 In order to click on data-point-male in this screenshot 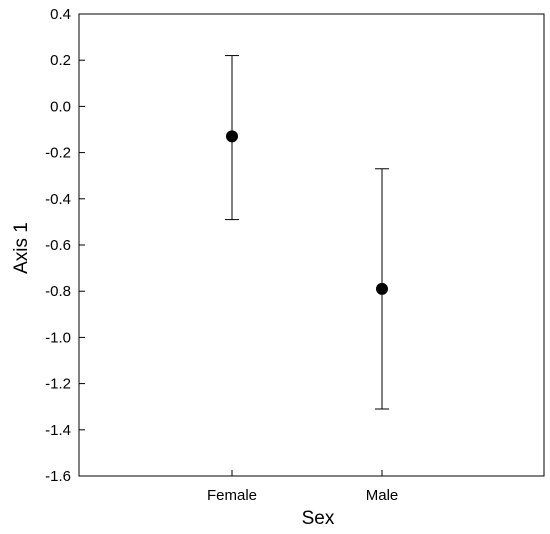, I will do `click(382, 288)`.